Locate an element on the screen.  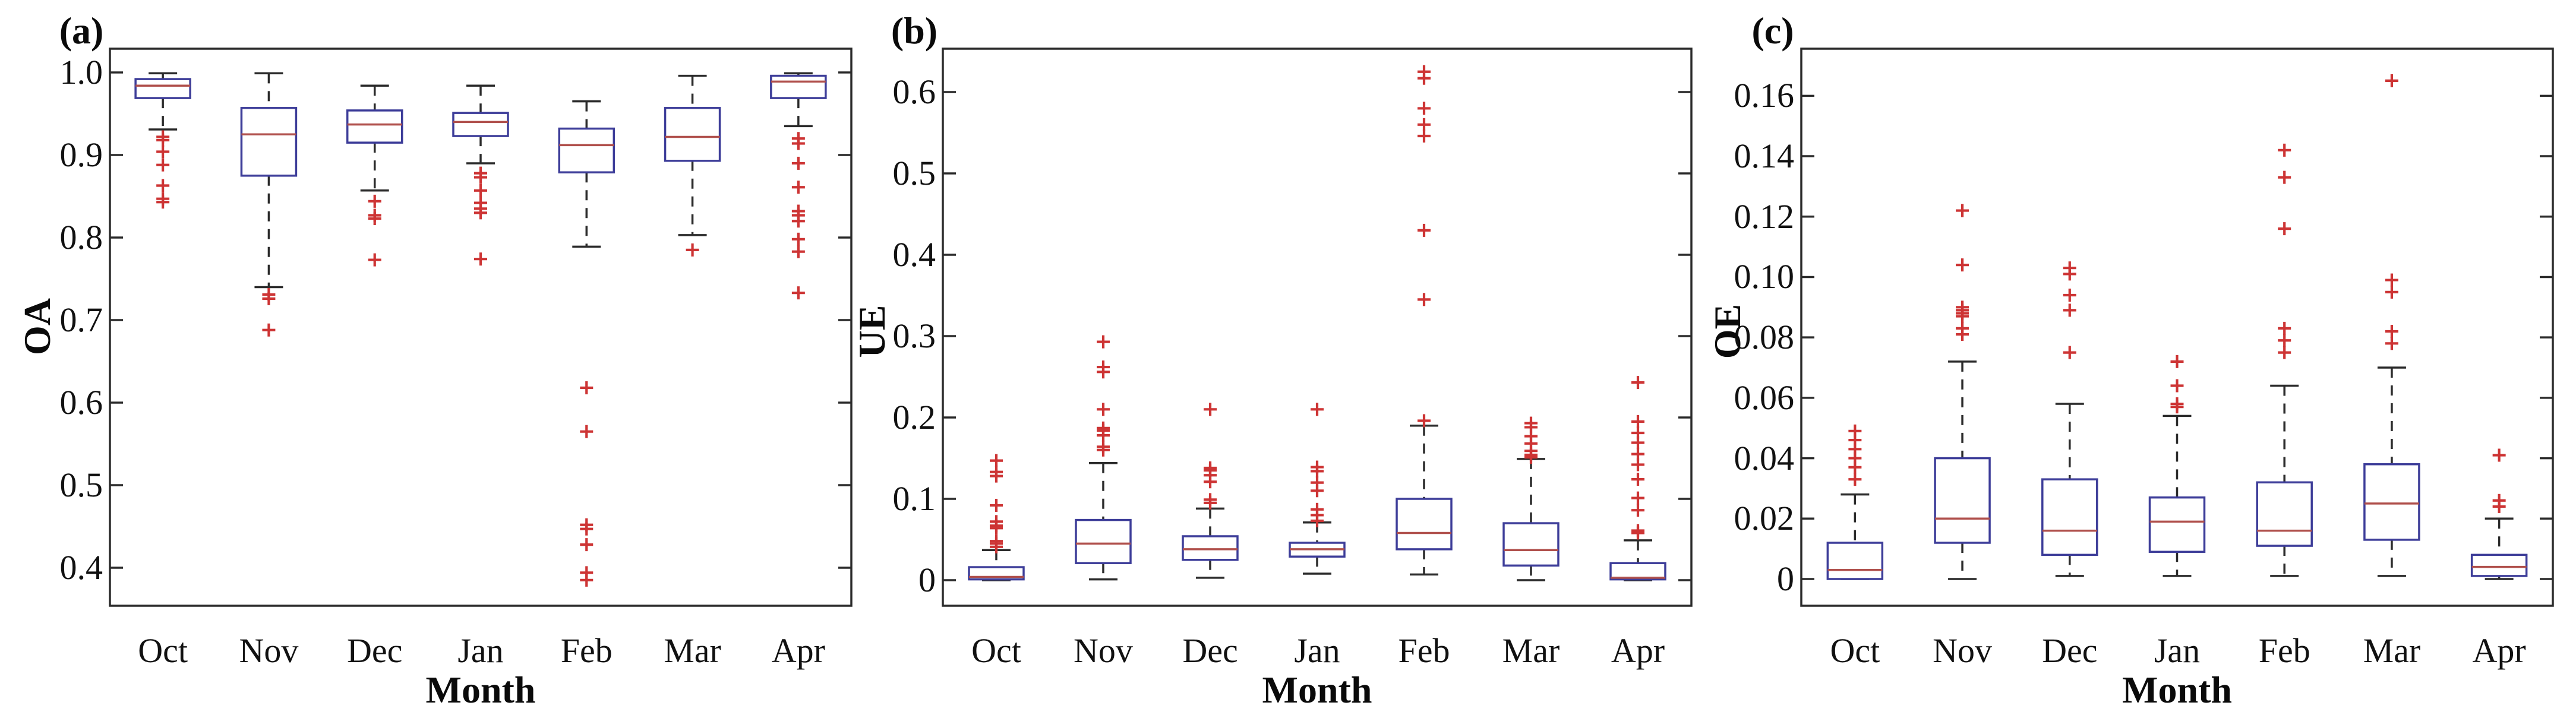
y-axis-title: OE is located at coordinates (1727, 331).